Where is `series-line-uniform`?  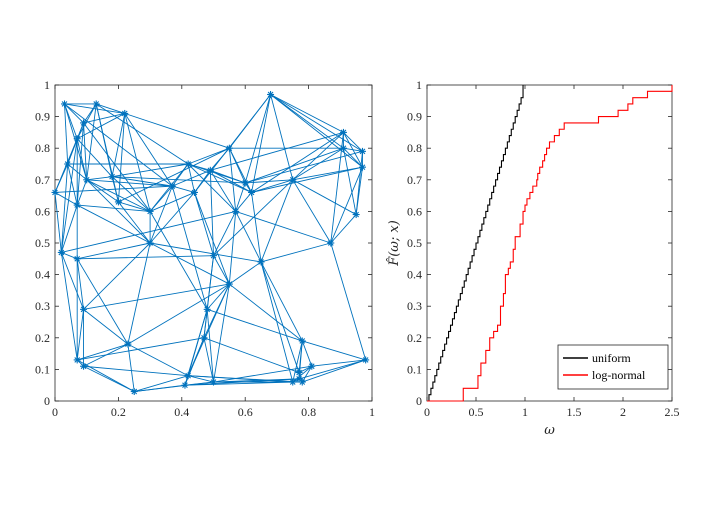 series-line-uniform is located at coordinates (475, 243).